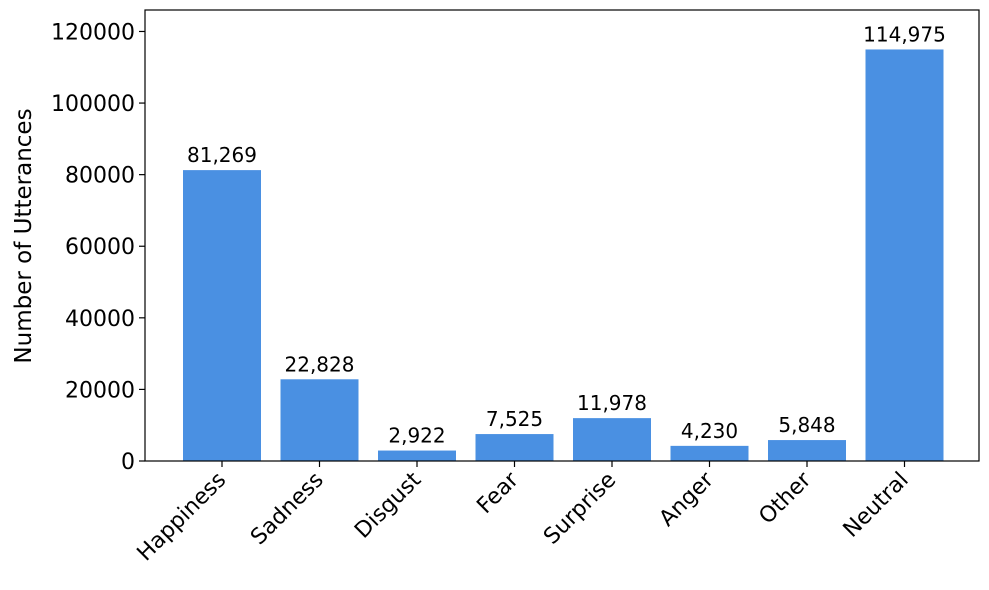 The image size is (989, 590). What do you see at coordinates (514, 419) in the screenshot?
I see `data-label-fear: 7,525` at bounding box center [514, 419].